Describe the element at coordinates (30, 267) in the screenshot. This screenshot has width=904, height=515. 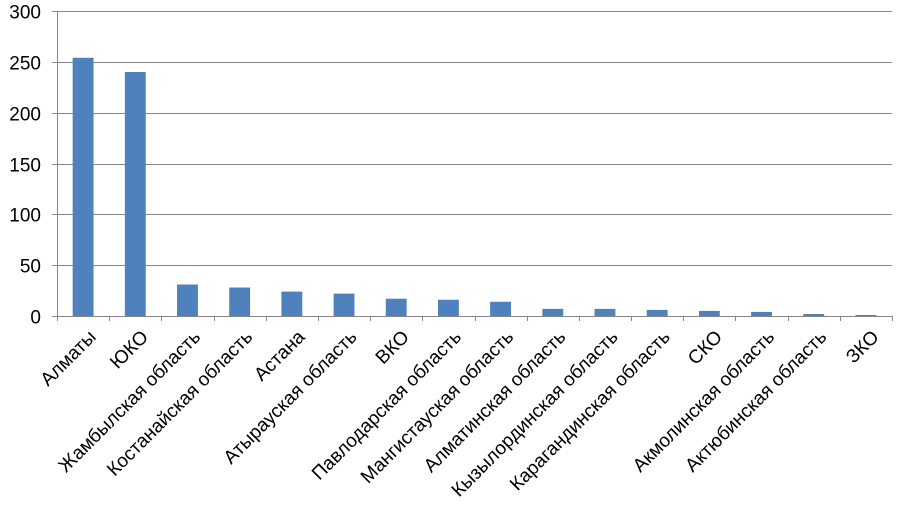
I see `y-tick-label: 50` at that location.